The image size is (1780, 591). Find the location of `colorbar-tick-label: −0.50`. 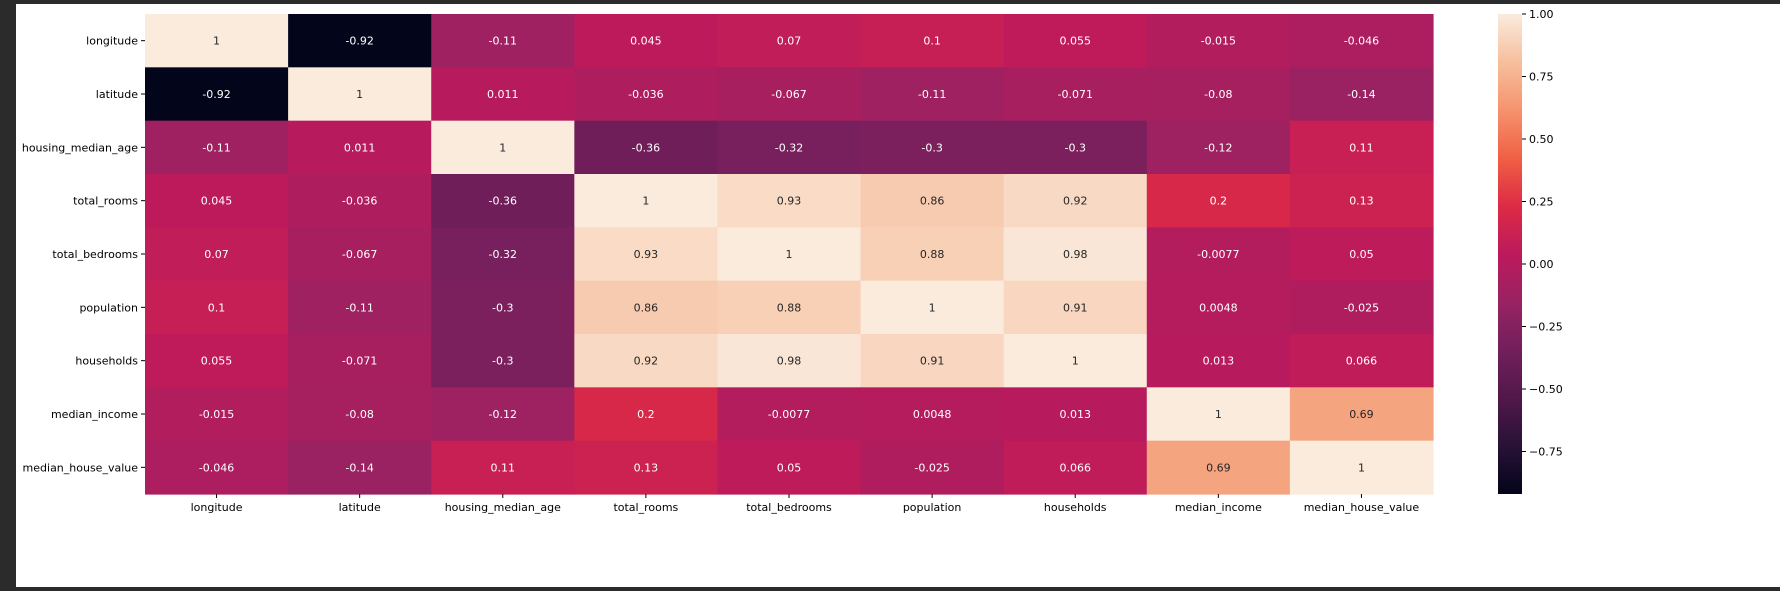

colorbar-tick-label: −0.50 is located at coordinates (1546, 389).